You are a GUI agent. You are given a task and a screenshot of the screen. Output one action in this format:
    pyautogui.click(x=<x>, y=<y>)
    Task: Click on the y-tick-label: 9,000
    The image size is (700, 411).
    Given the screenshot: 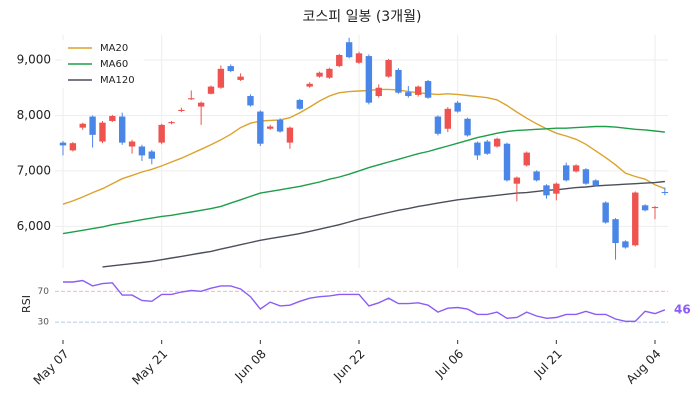 What is the action you would take?
    pyautogui.click(x=34, y=59)
    